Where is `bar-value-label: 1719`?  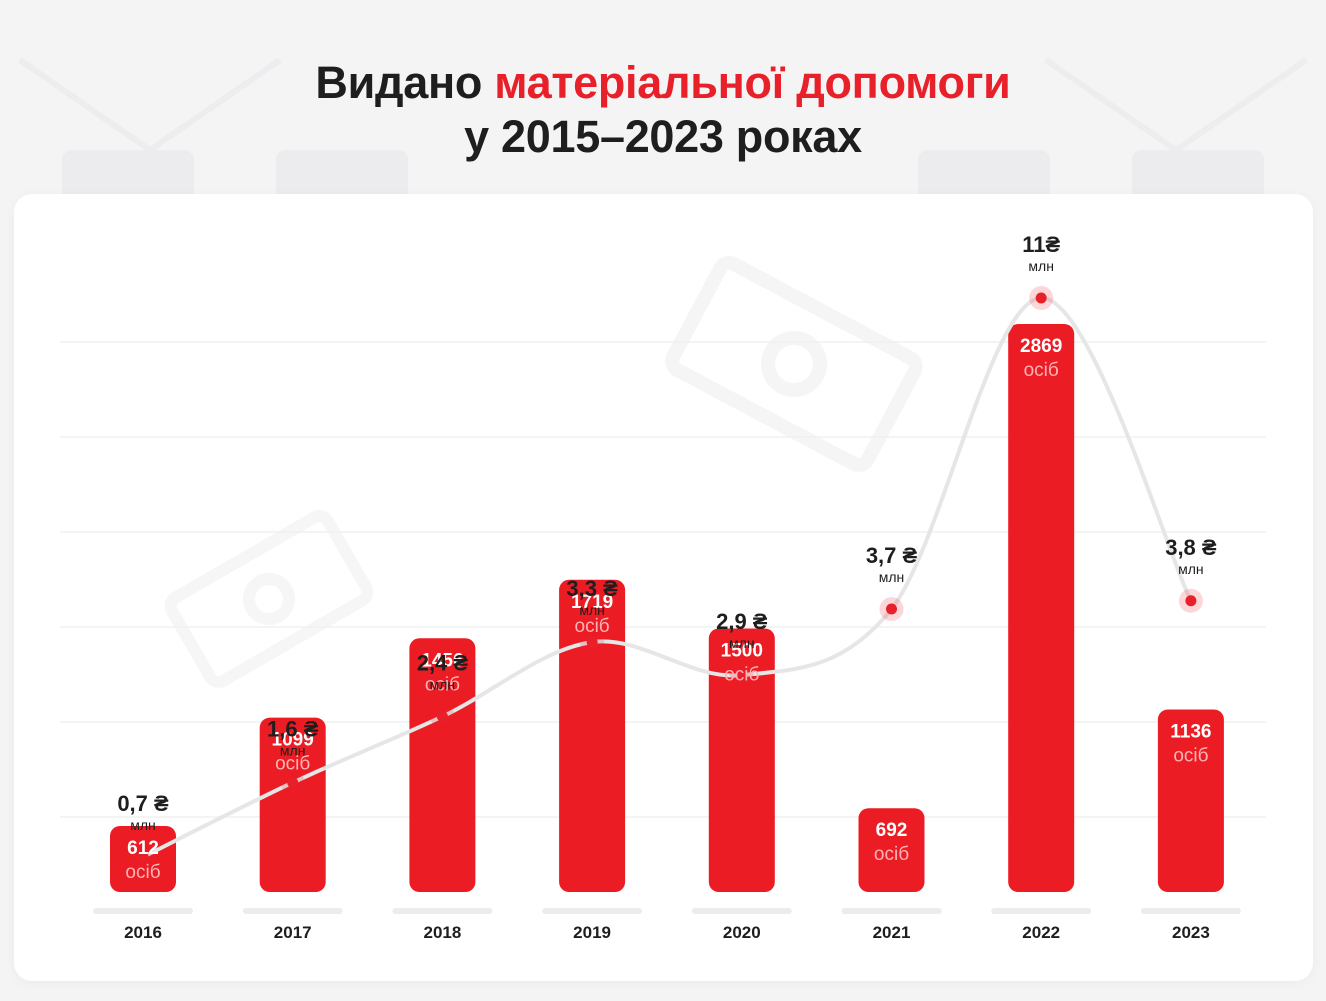
bar-value-label: 1719 is located at coordinates (592, 602).